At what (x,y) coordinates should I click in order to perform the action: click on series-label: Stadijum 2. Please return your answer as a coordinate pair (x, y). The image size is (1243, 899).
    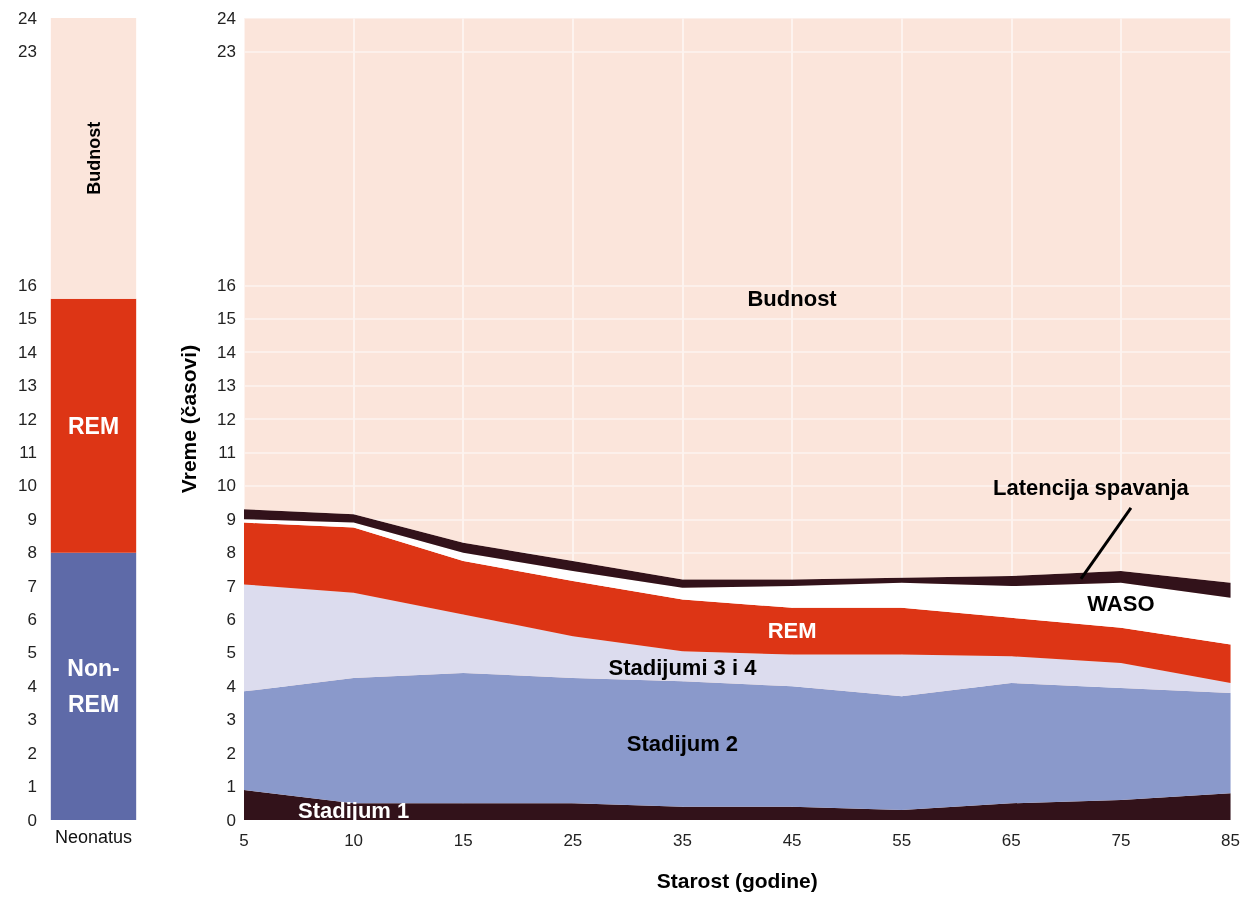
    Looking at the image, I should click on (682, 743).